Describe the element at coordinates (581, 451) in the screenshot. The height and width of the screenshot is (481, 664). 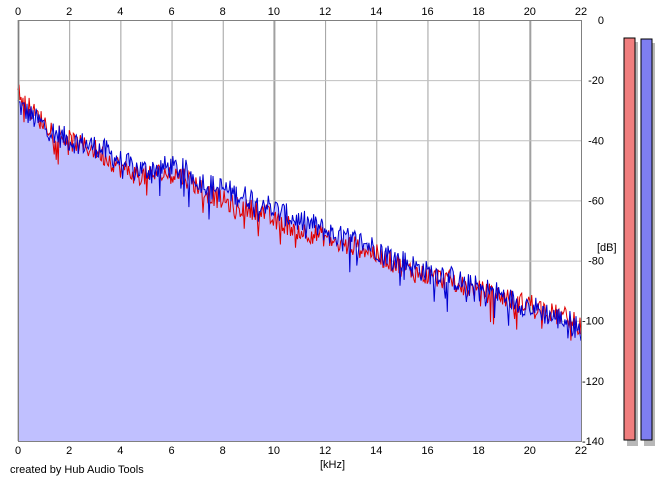
I see `x-tick-label-bottom: 22` at that location.